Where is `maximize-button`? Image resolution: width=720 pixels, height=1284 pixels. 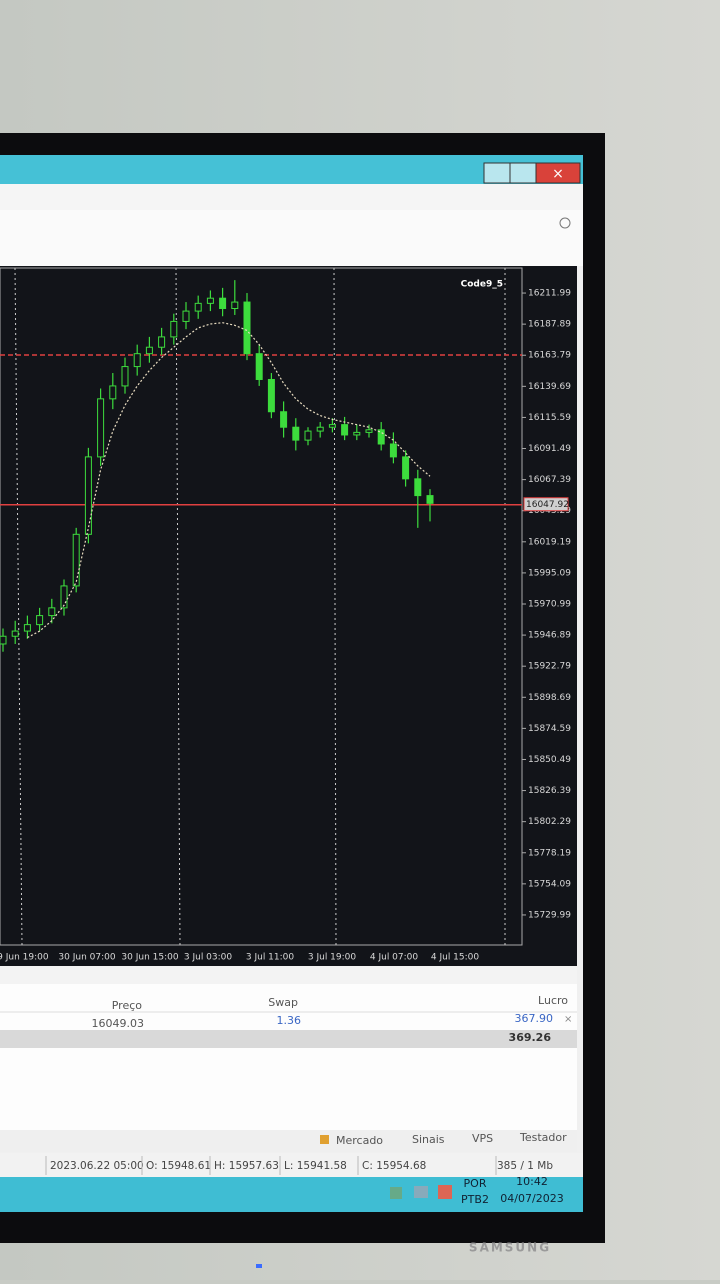 maximize-button is located at coordinates (523, 173).